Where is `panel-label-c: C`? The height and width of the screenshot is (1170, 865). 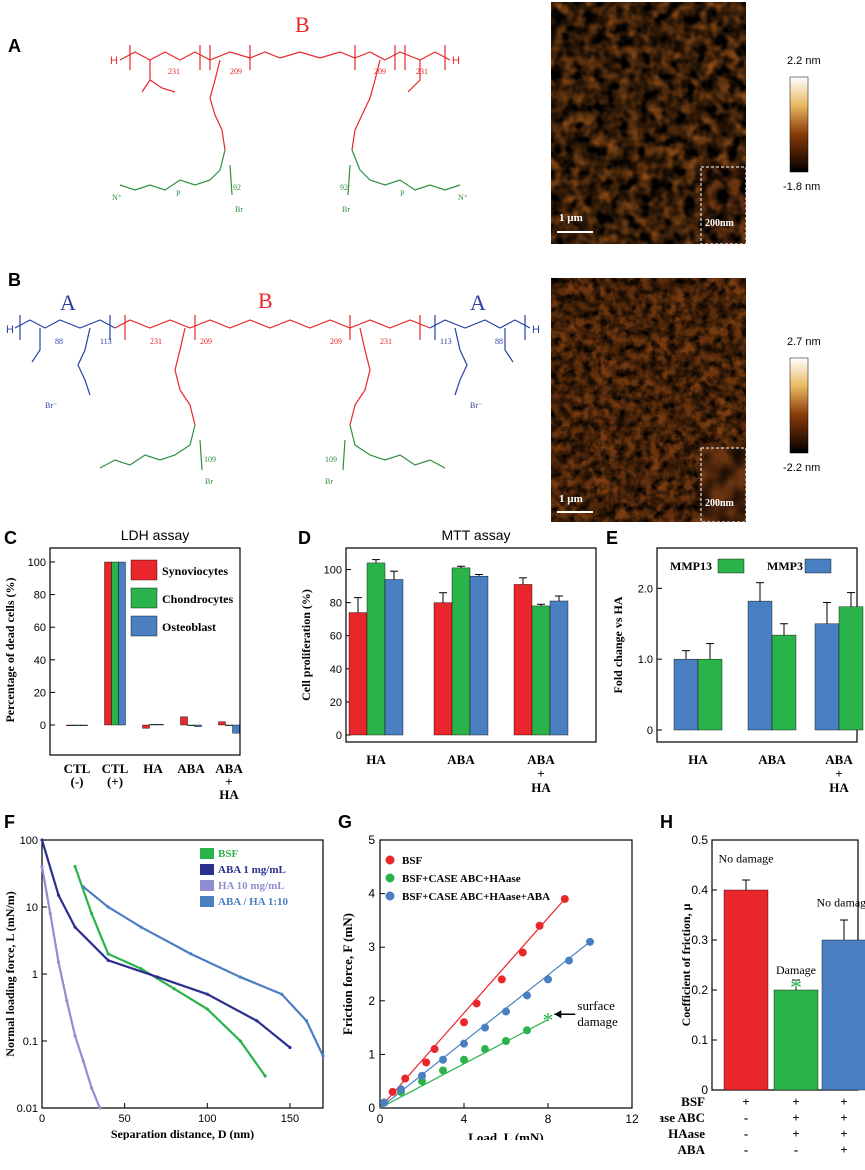 panel-label-c: C is located at coordinates (10, 538).